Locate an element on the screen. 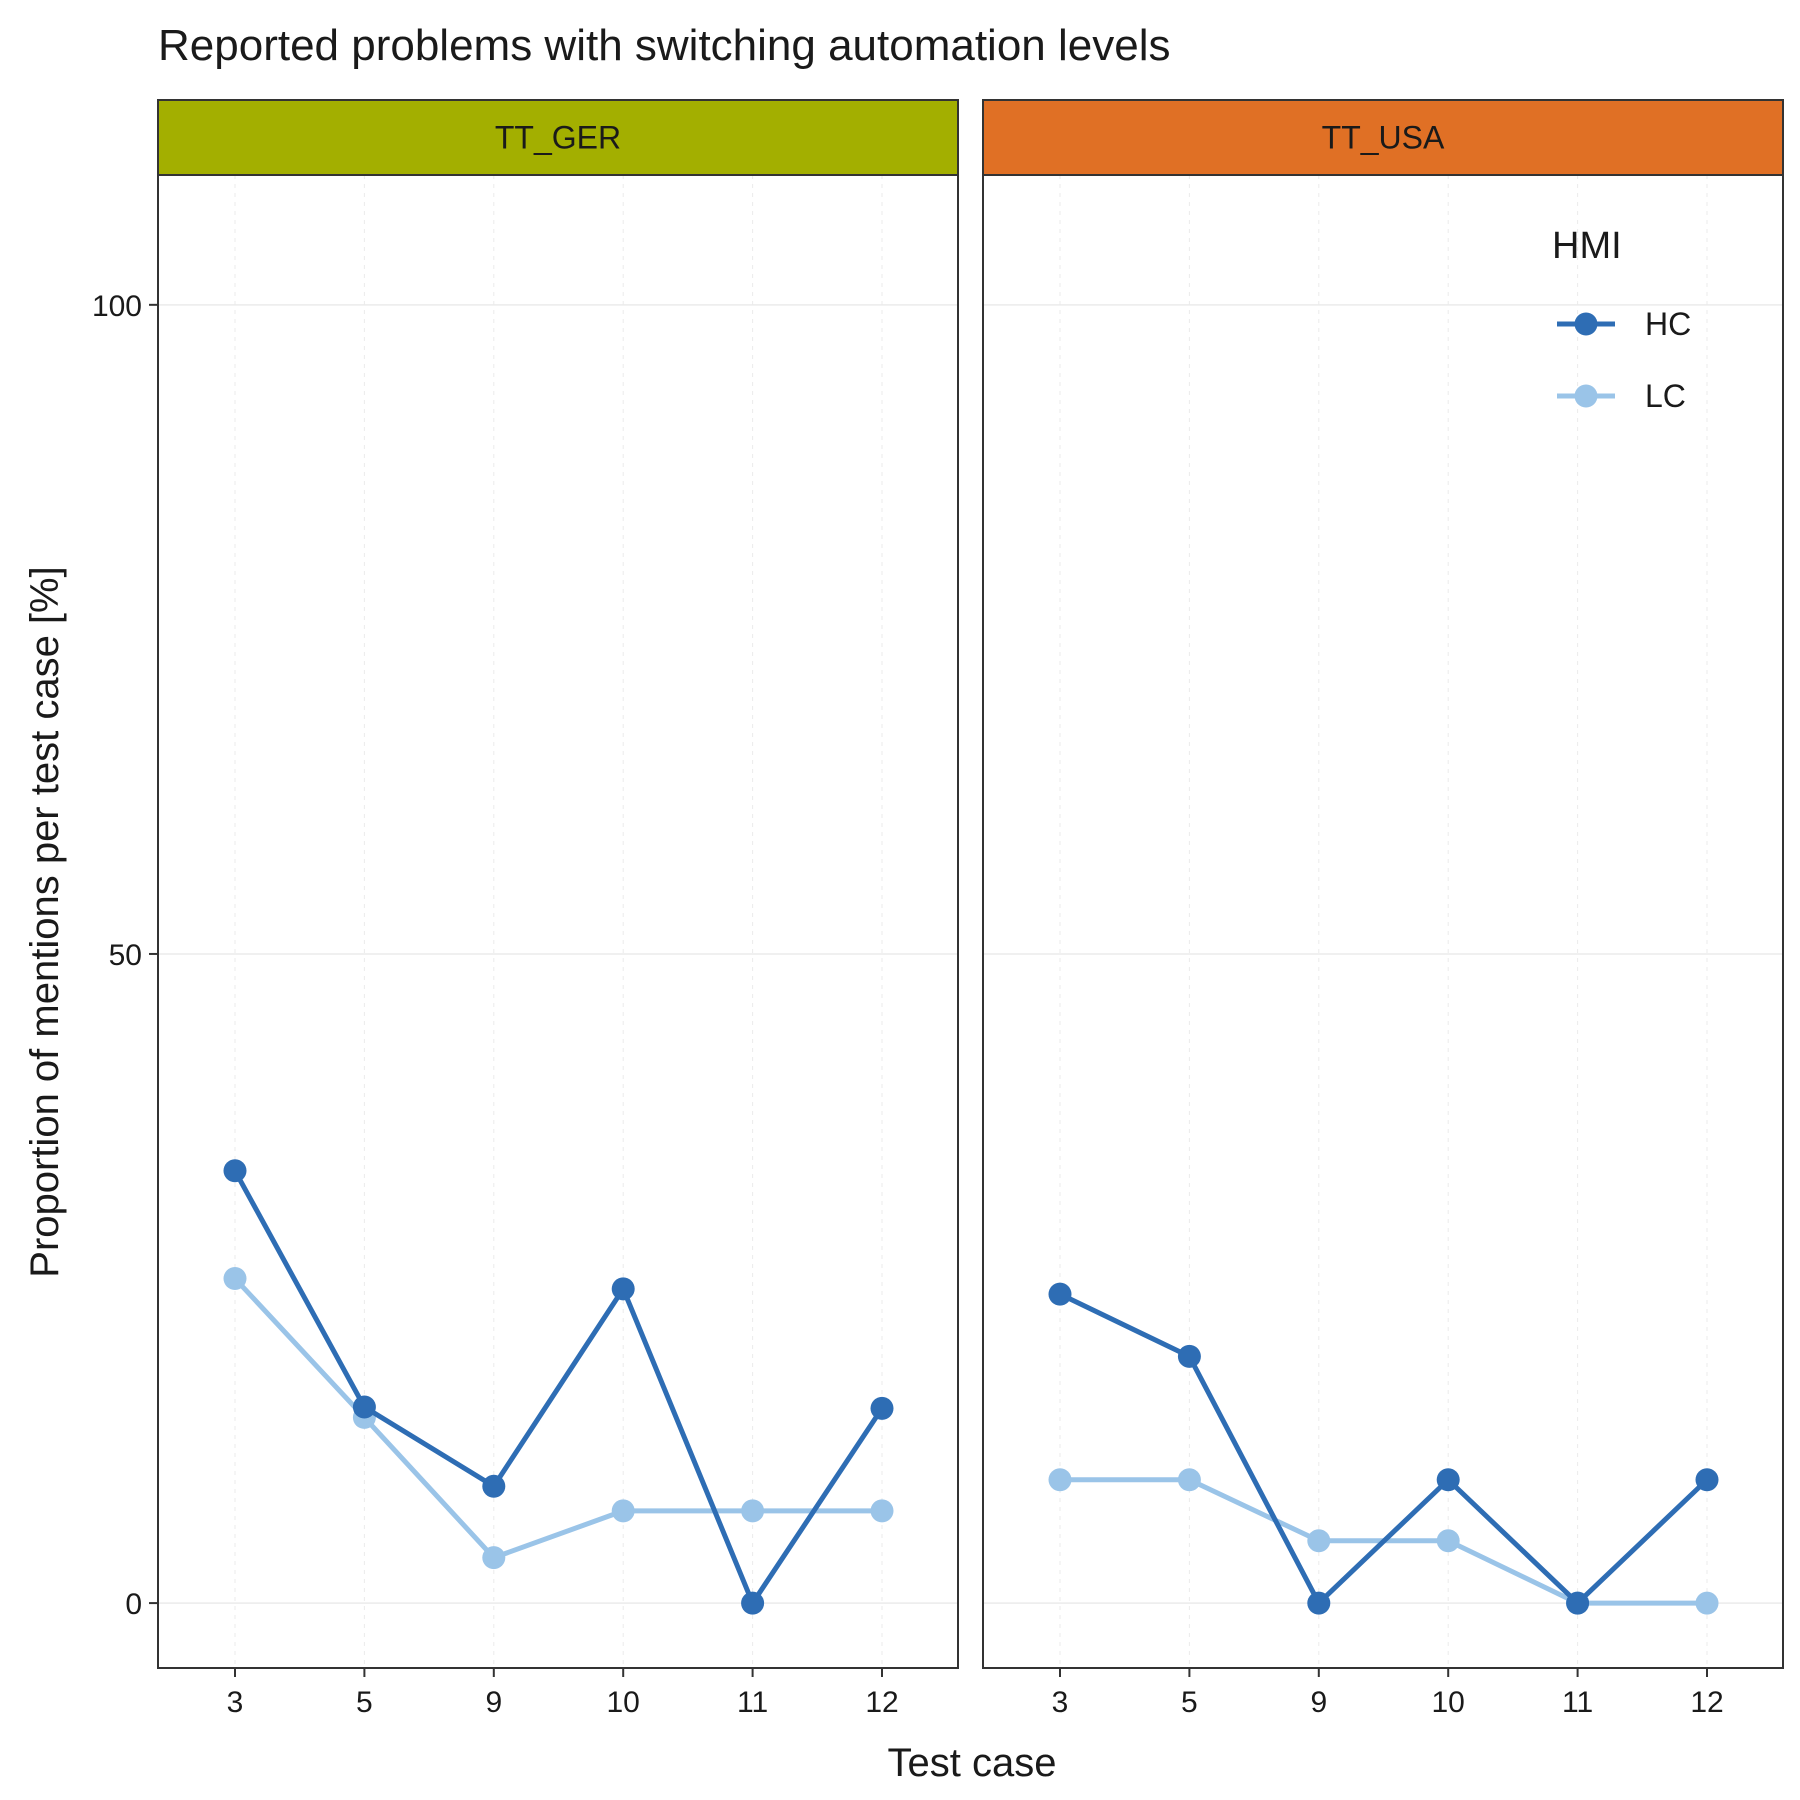 The width and height of the screenshot is (1800, 1800). y-tick-label: 0 is located at coordinates (133, 1604).